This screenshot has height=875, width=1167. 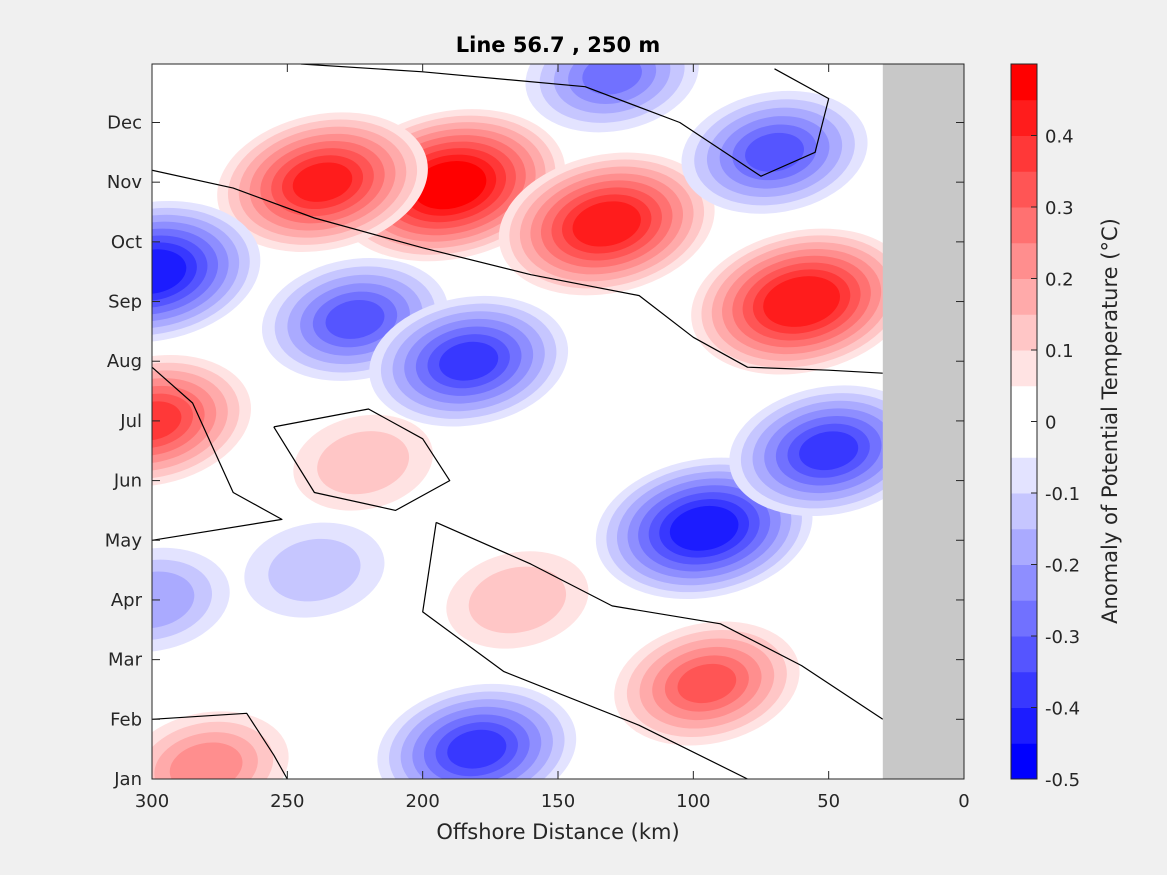 I want to click on colorbar-tick-label: -0.2, so click(x=1062, y=566).